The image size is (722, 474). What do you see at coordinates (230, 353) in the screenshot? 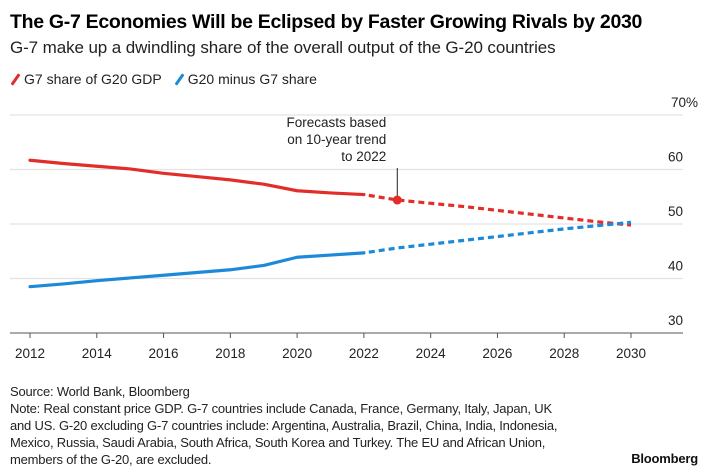
I see `x-tick-label: 2018` at bounding box center [230, 353].